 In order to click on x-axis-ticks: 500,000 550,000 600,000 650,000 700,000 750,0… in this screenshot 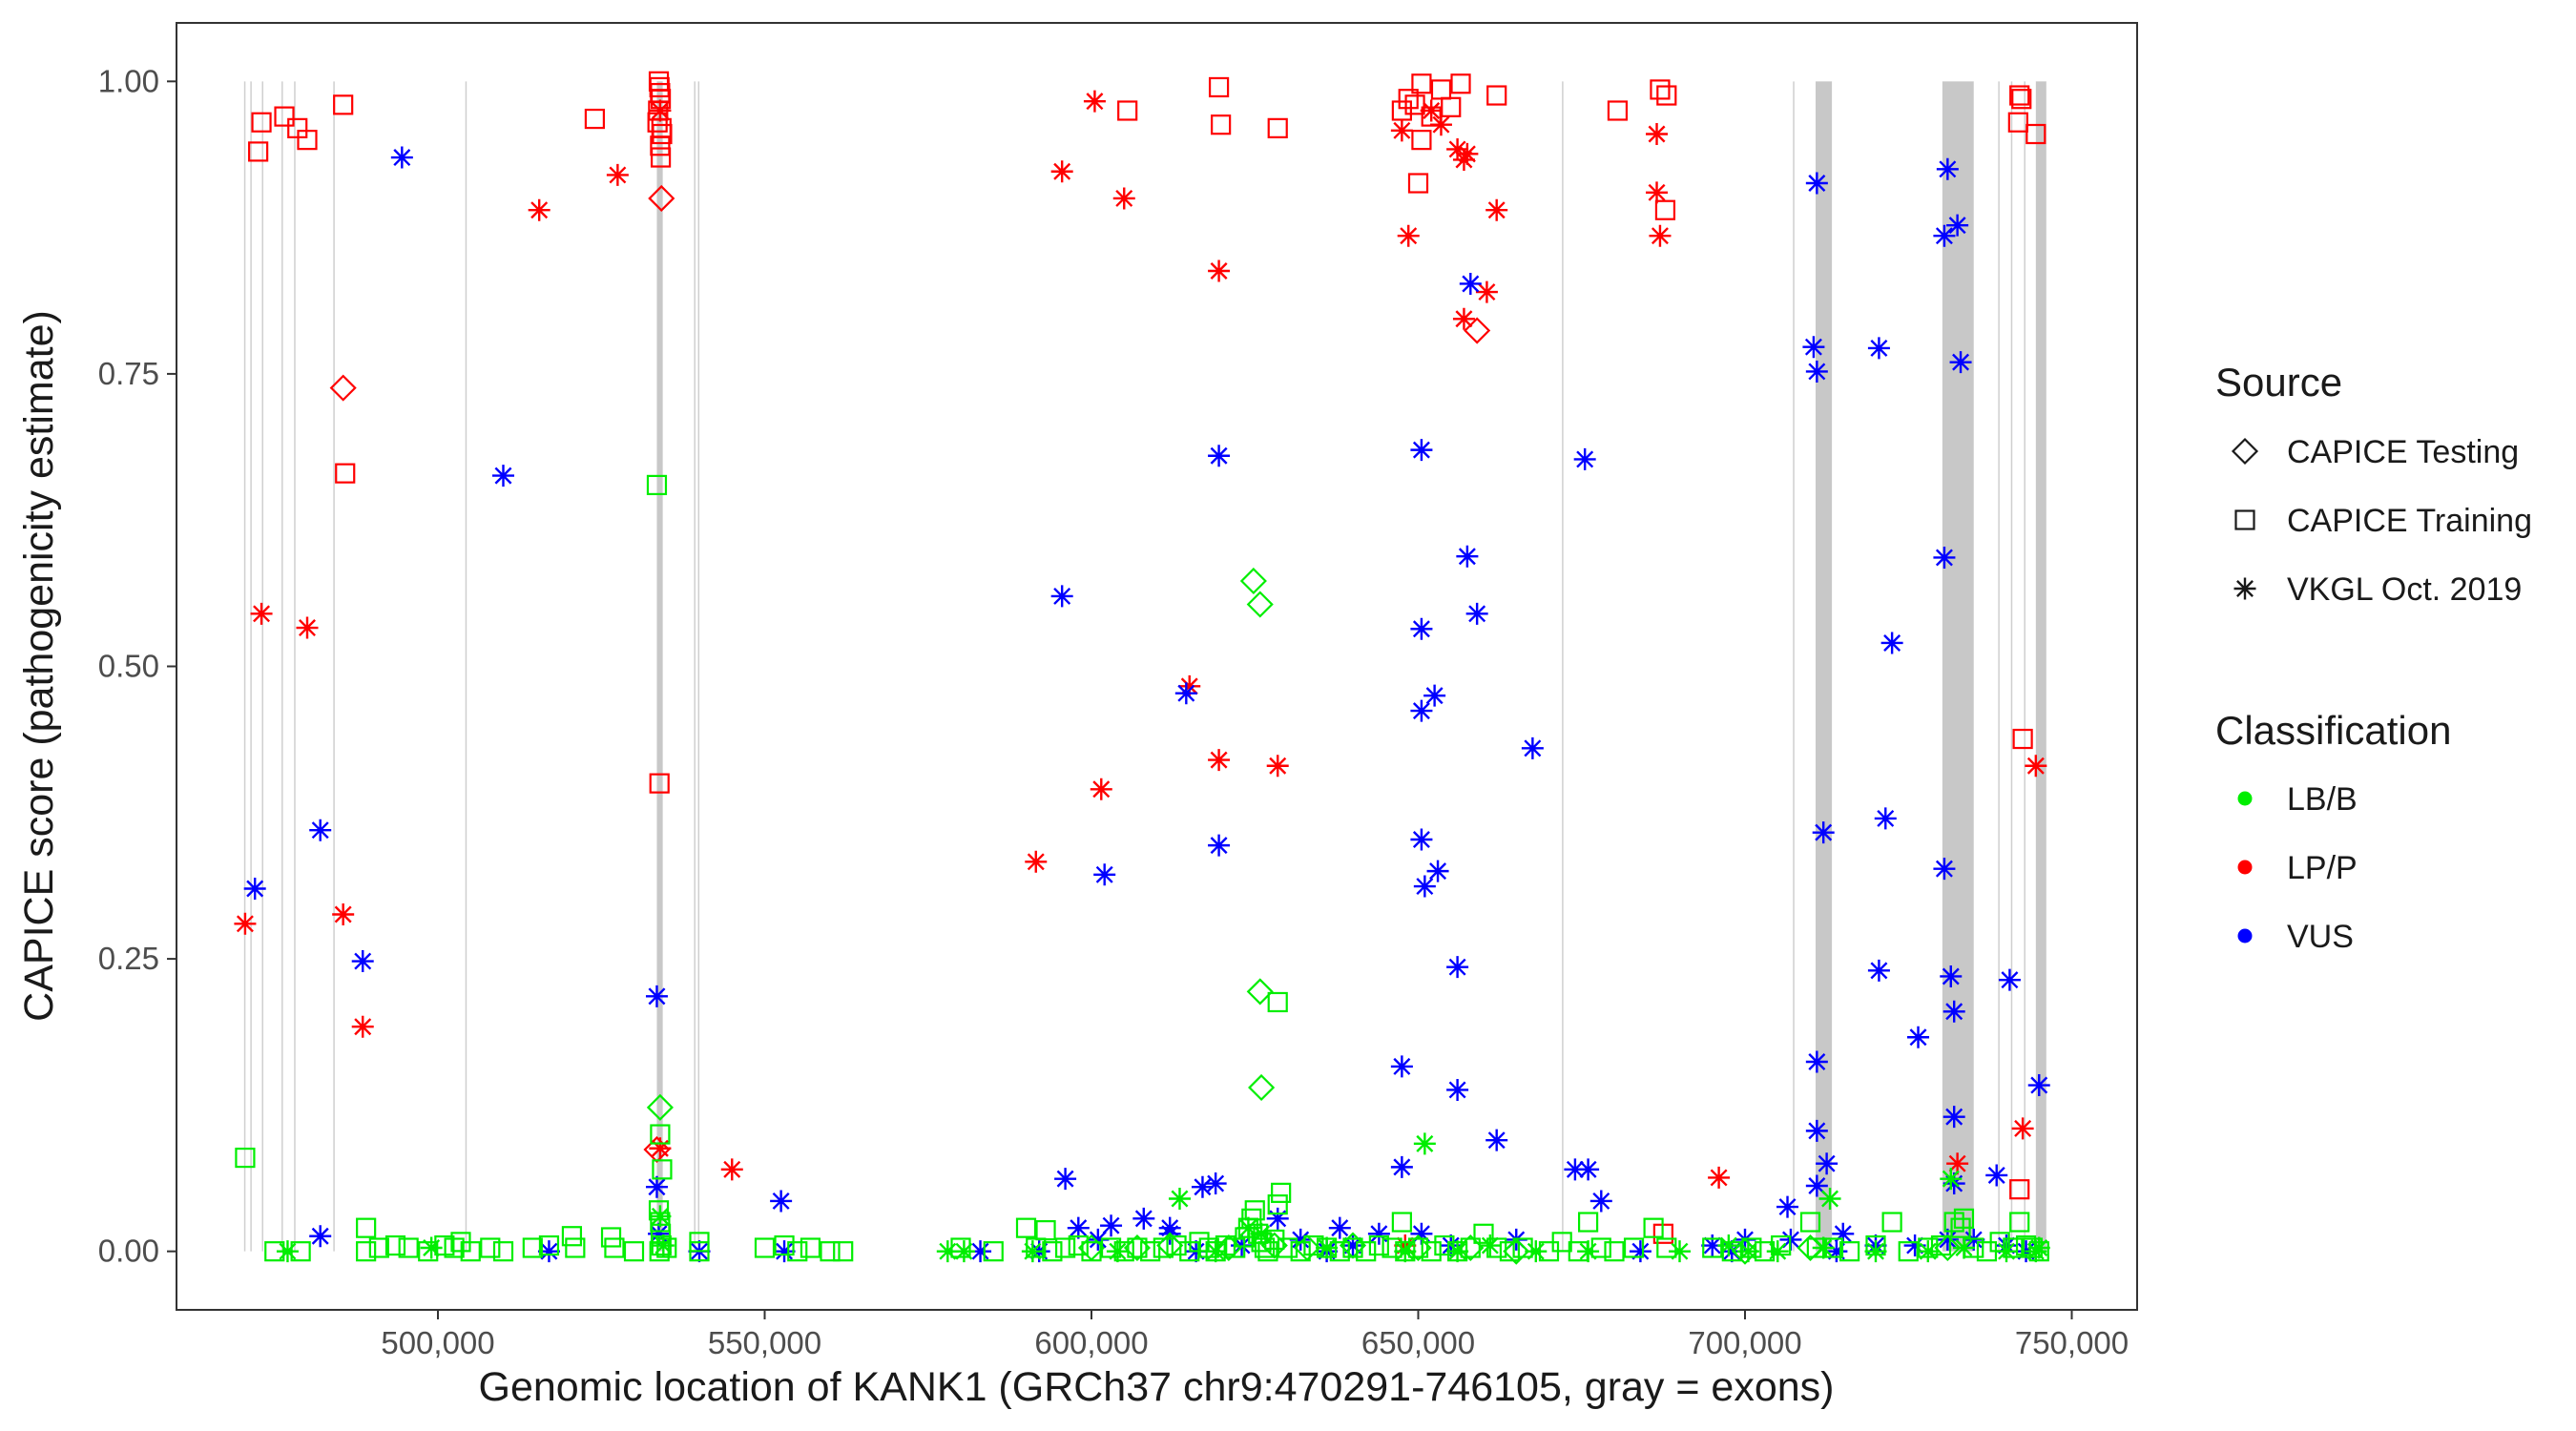, I will do `click(1255, 1335)`.